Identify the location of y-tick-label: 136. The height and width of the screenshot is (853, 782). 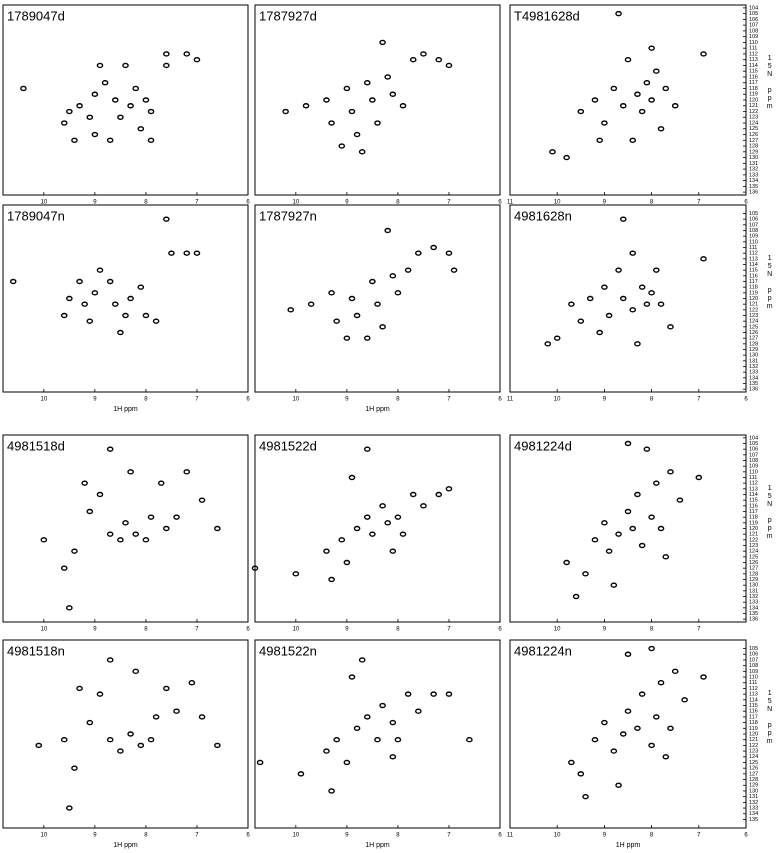
(753, 193).